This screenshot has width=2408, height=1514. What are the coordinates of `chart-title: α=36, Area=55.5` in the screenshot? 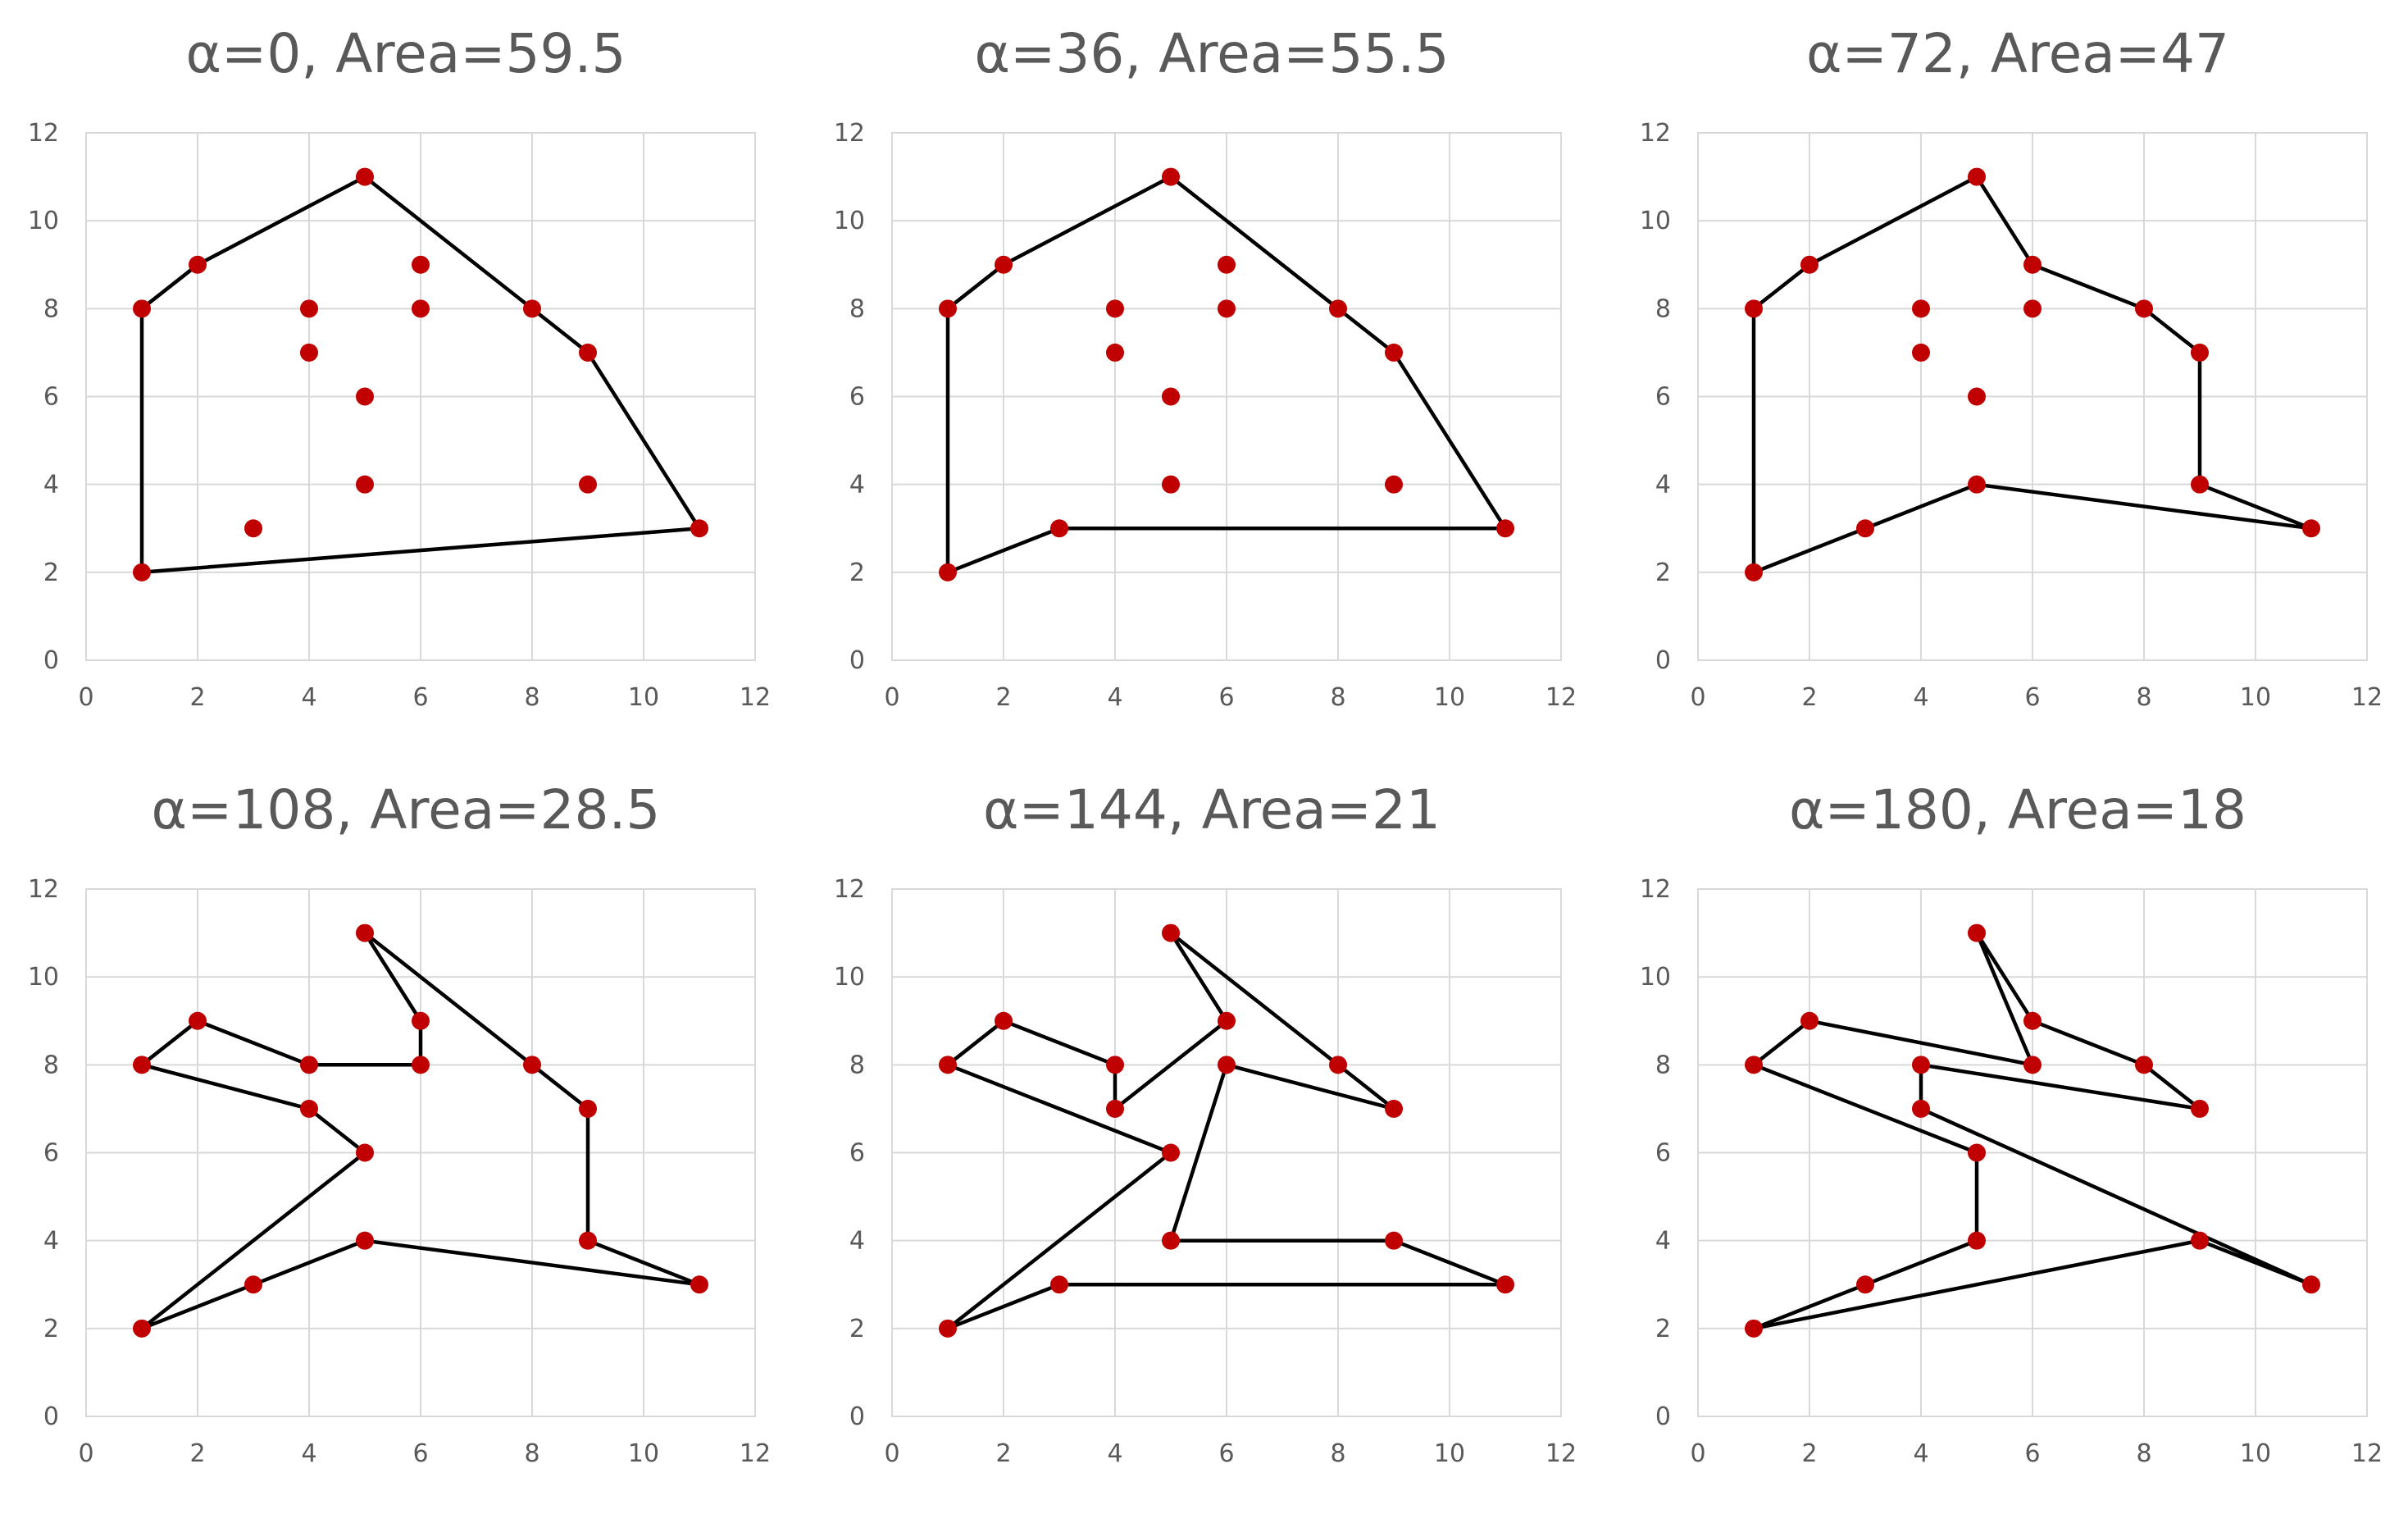 It's located at (1212, 53).